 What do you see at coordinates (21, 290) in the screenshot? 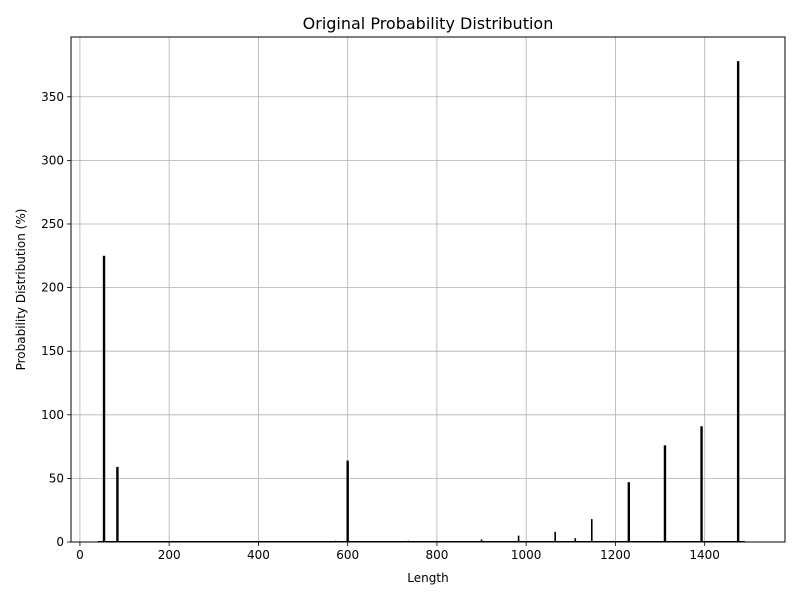
I see `y-axis-label: Probability Distribution (%)` at bounding box center [21, 290].